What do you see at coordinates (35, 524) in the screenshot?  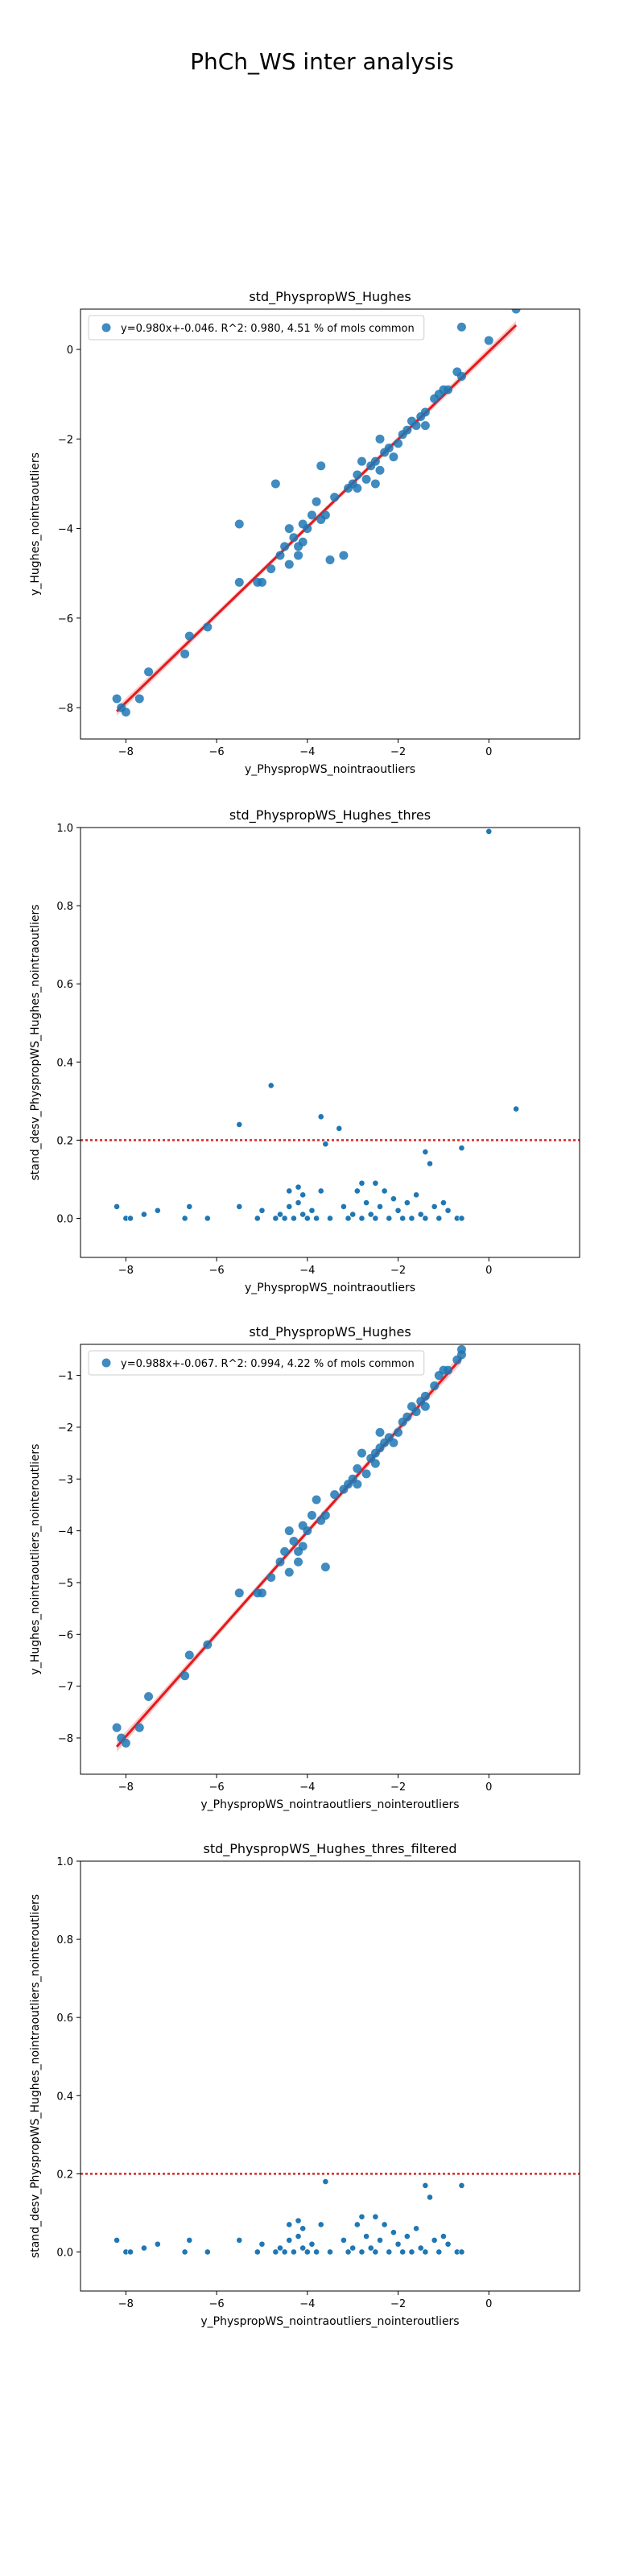 I see `y-axis-label: y_Hughes_nointraoutliers` at bounding box center [35, 524].